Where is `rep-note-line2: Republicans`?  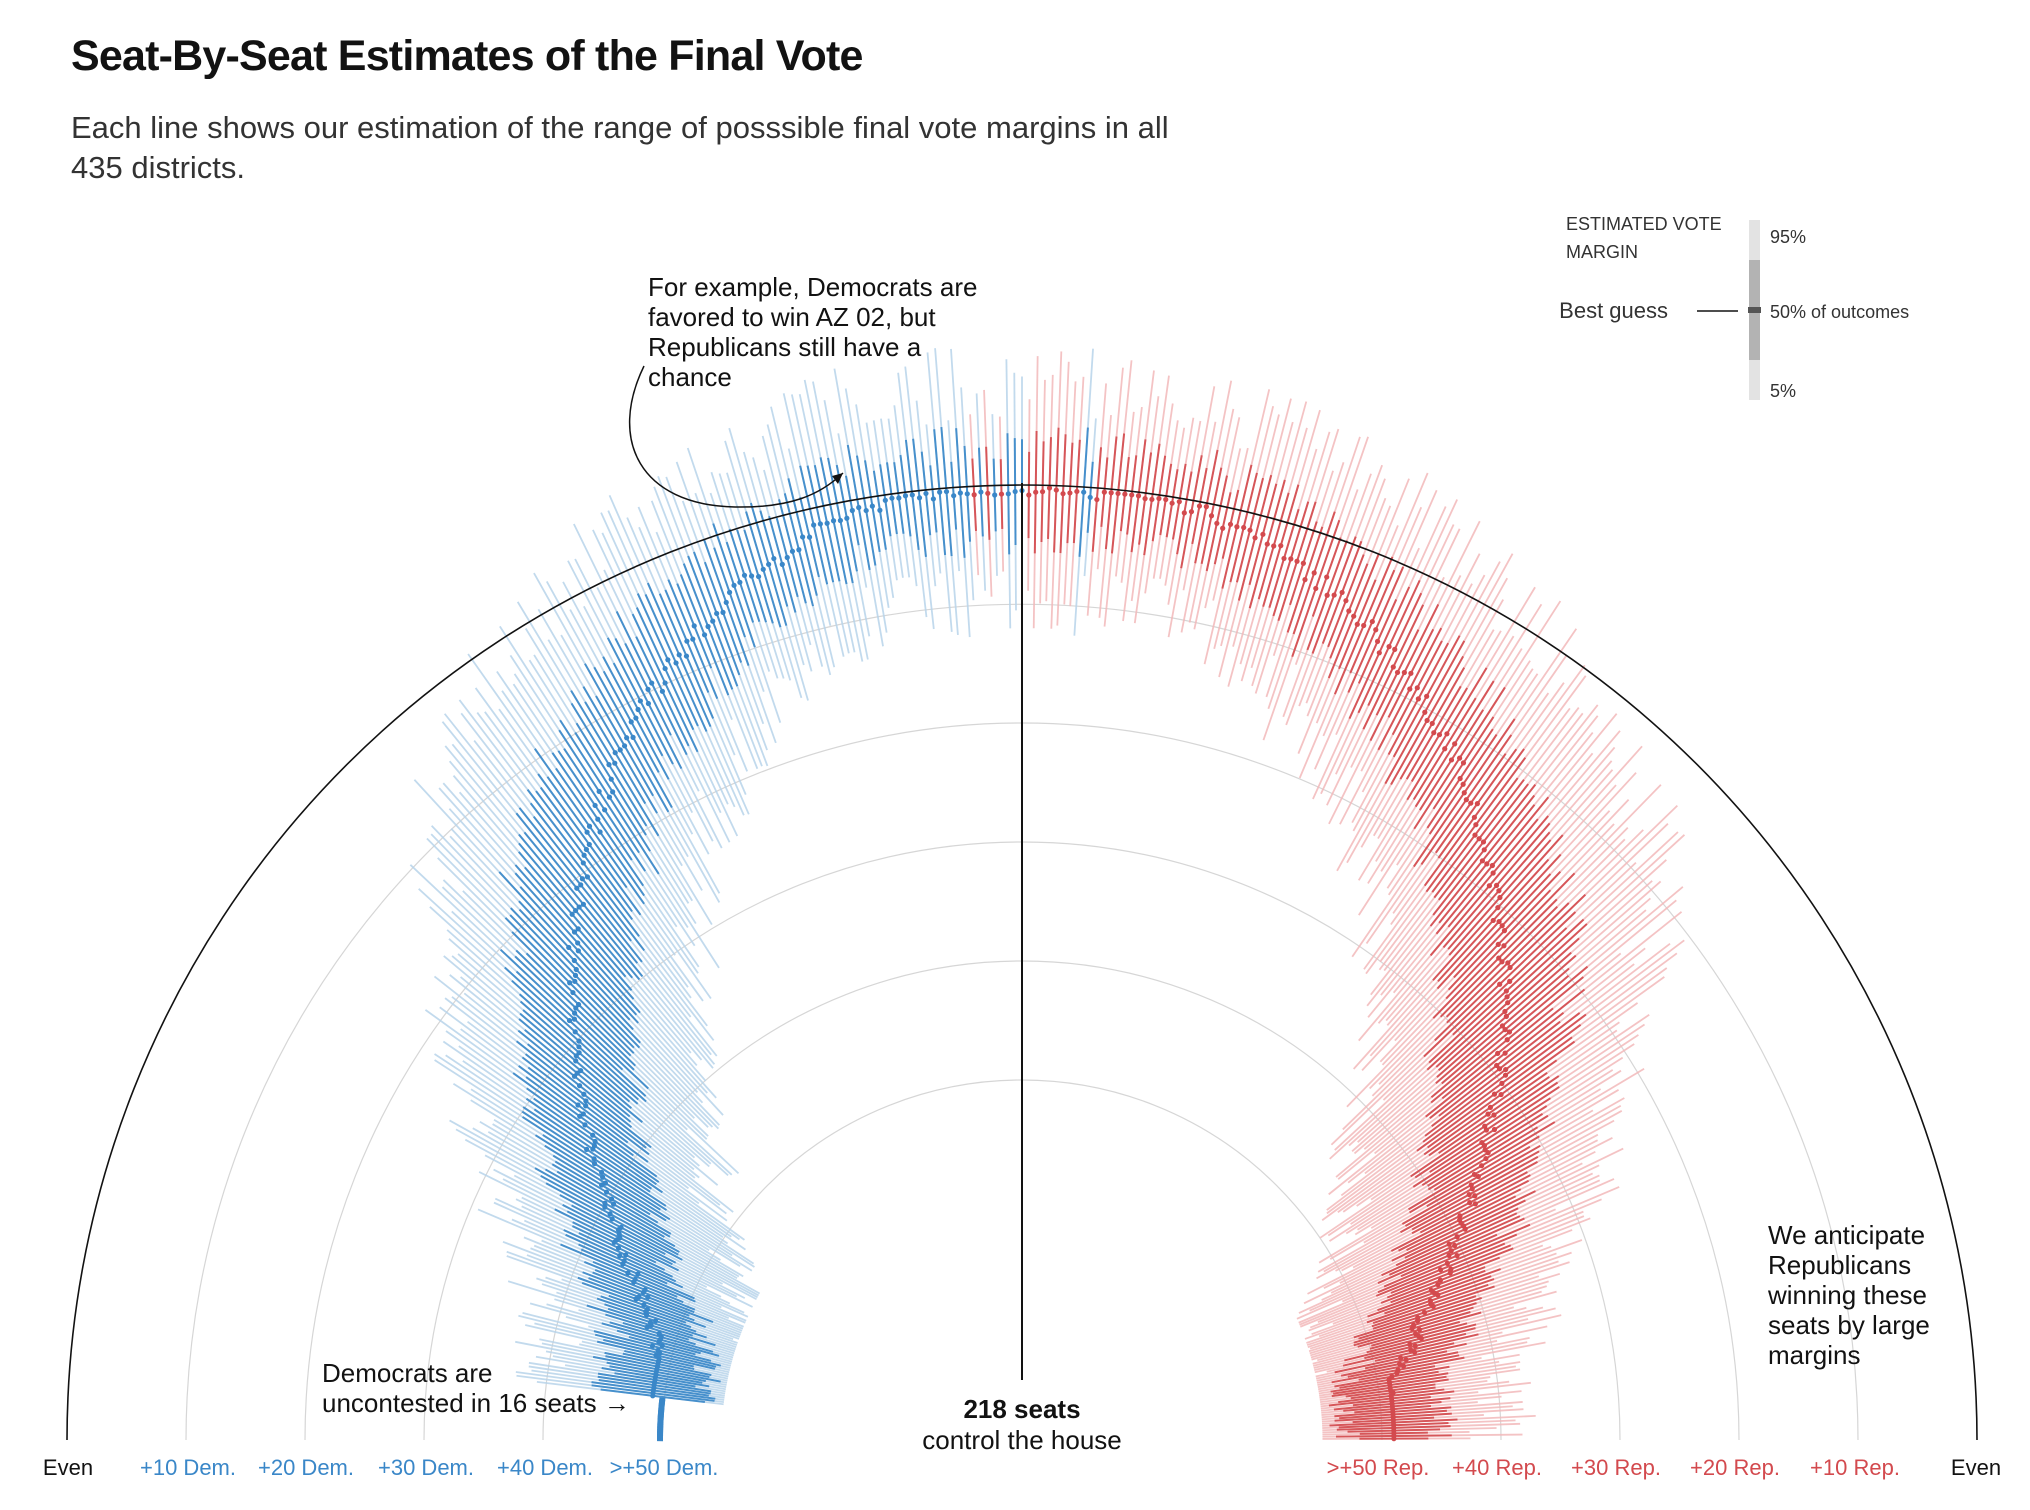 rep-note-line2: Republicans is located at coordinates (1839, 1265).